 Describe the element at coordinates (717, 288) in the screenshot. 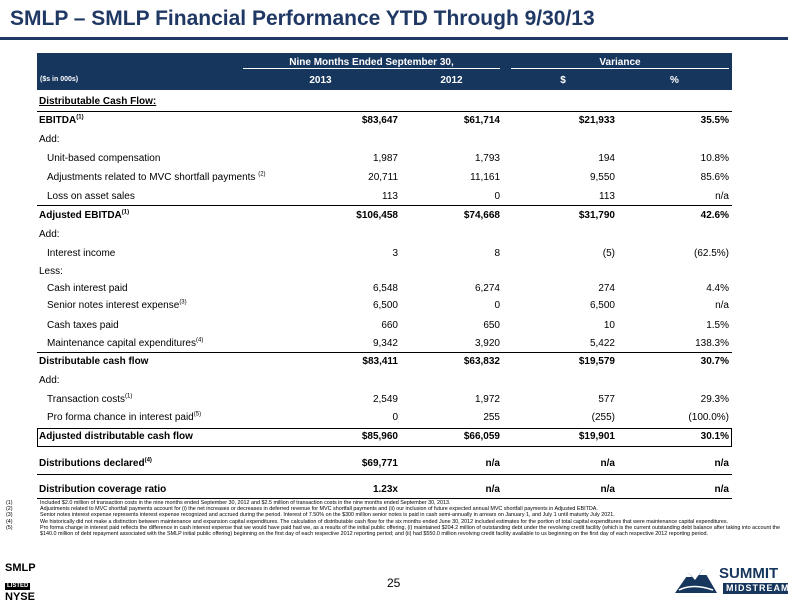

I see `cell-variance-pct: 4.4%` at that location.